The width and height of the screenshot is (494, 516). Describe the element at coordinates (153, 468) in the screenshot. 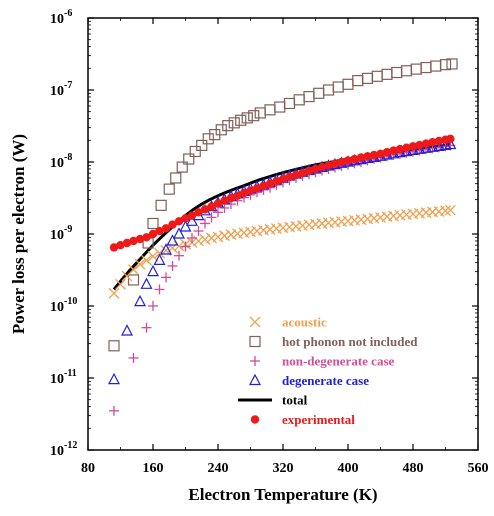

I see `x-tick-label: 160` at that location.